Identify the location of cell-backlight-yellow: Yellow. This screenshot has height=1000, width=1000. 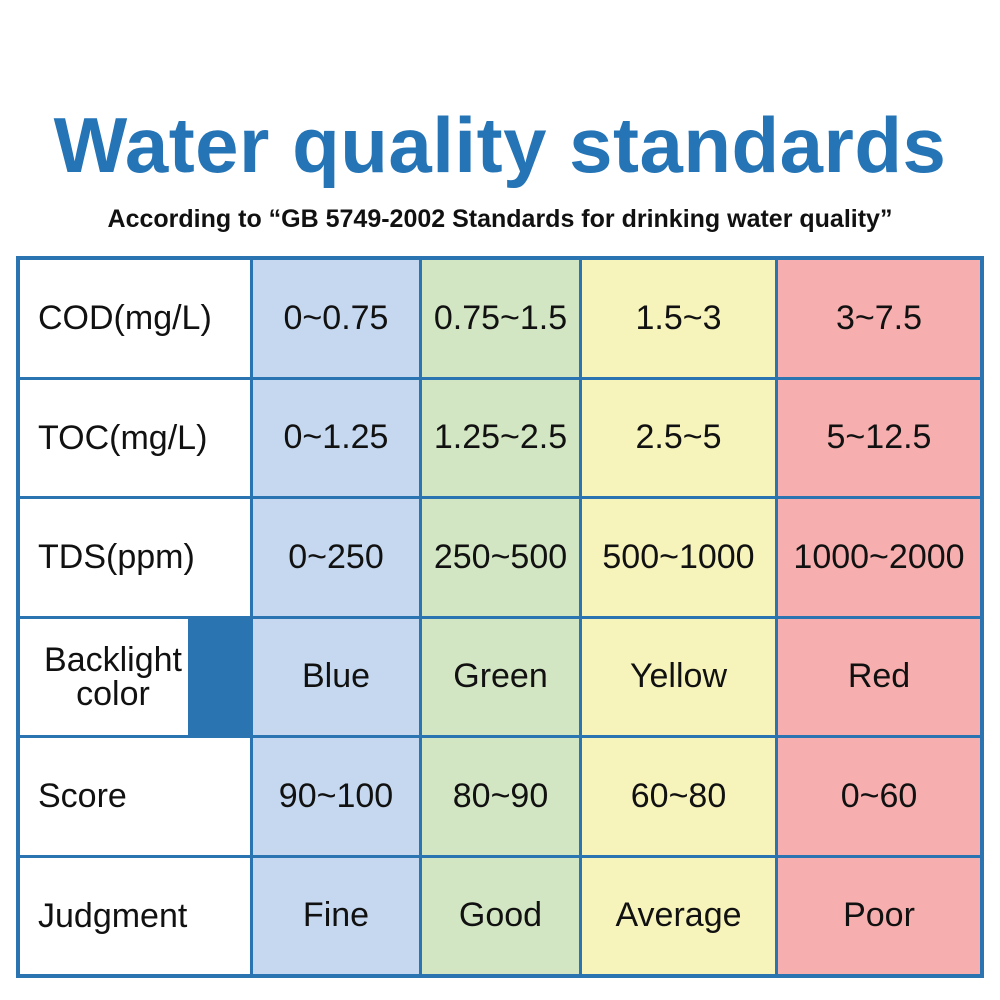
(678, 676).